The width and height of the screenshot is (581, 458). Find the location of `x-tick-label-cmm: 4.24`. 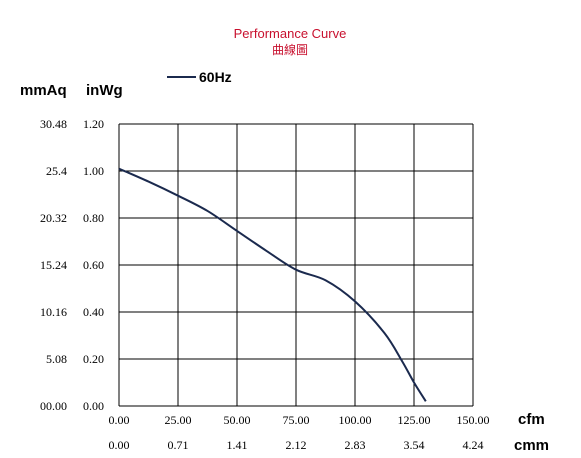

x-tick-label-cmm: 4.24 is located at coordinates (473, 445).